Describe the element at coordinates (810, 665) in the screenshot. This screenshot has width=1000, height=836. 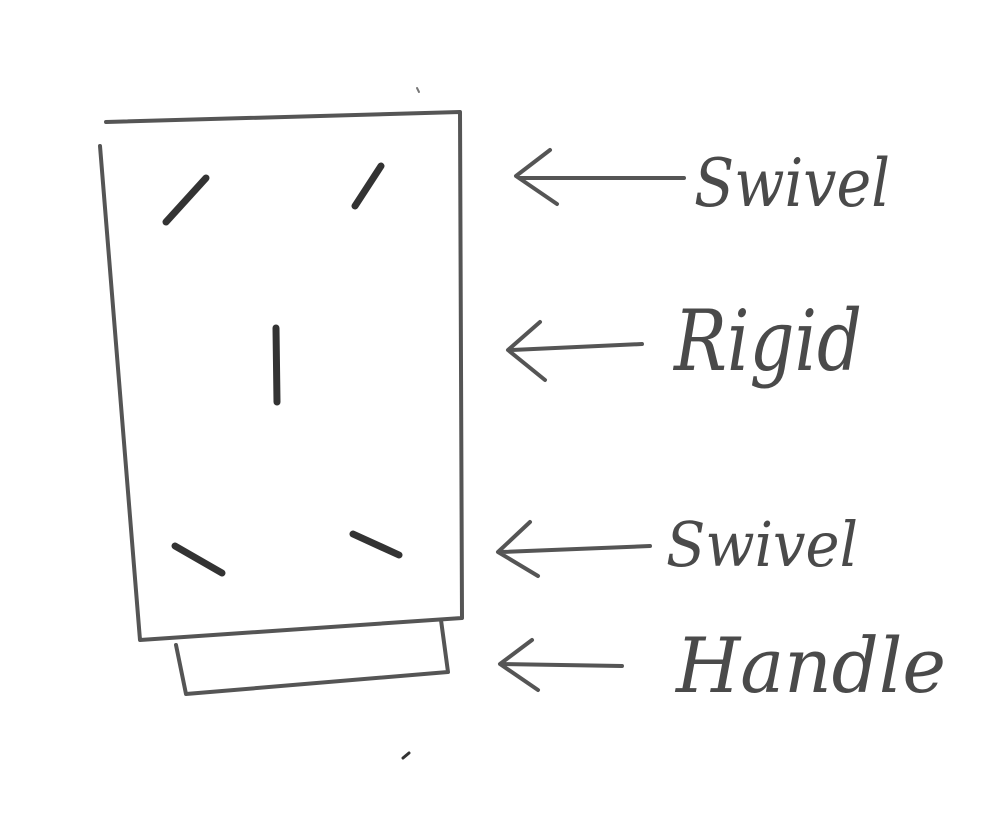
I see `label-handle: Handle` at that location.